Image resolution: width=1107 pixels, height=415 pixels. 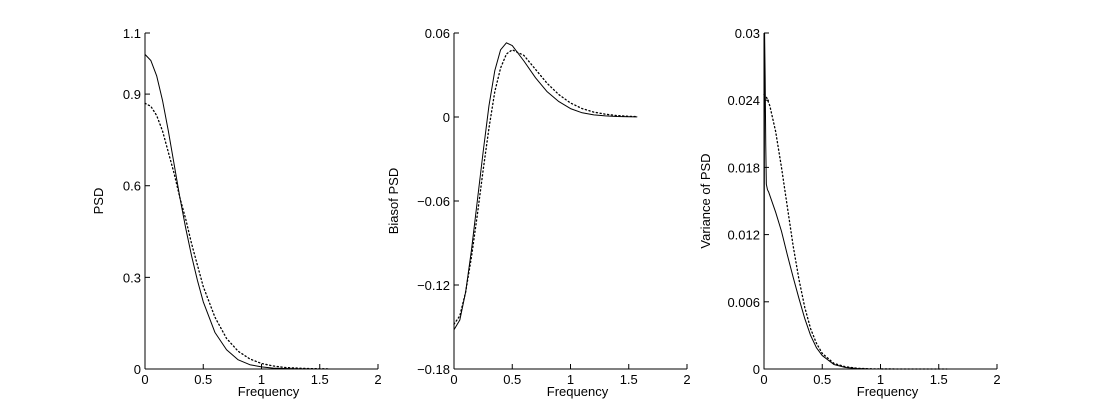 What do you see at coordinates (578, 391) in the screenshot?
I see `chart-bias-xlabel: Frequency` at bounding box center [578, 391].